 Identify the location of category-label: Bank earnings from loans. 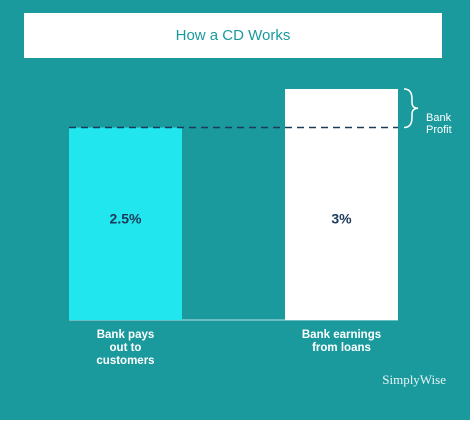
(341, 341).